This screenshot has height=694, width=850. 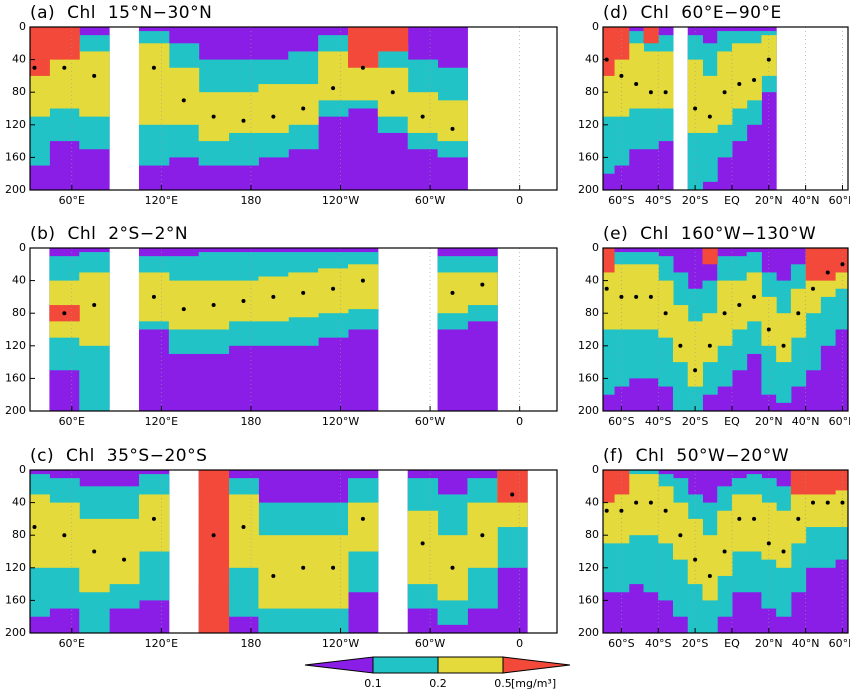 What do you see at coordinates (806, 643) in the screenshot?
I see `x-tick-label: 40°N` at bounding box center [806, 643].